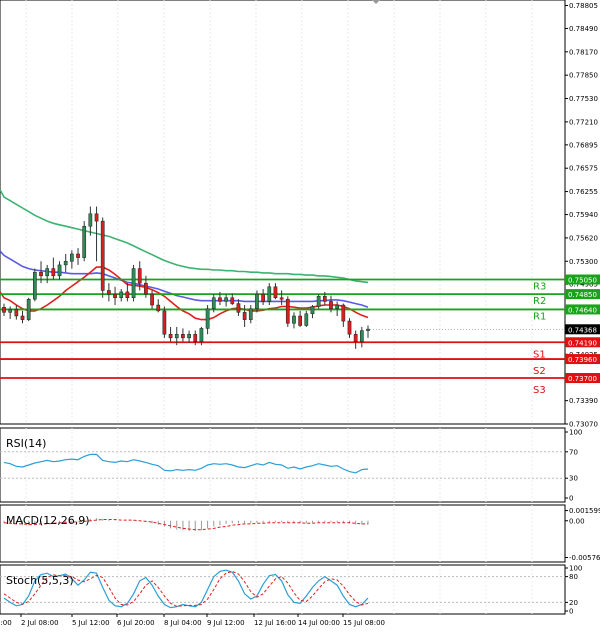  I want to click on level-price-label-s2: 0.73960, so click(582, 360).